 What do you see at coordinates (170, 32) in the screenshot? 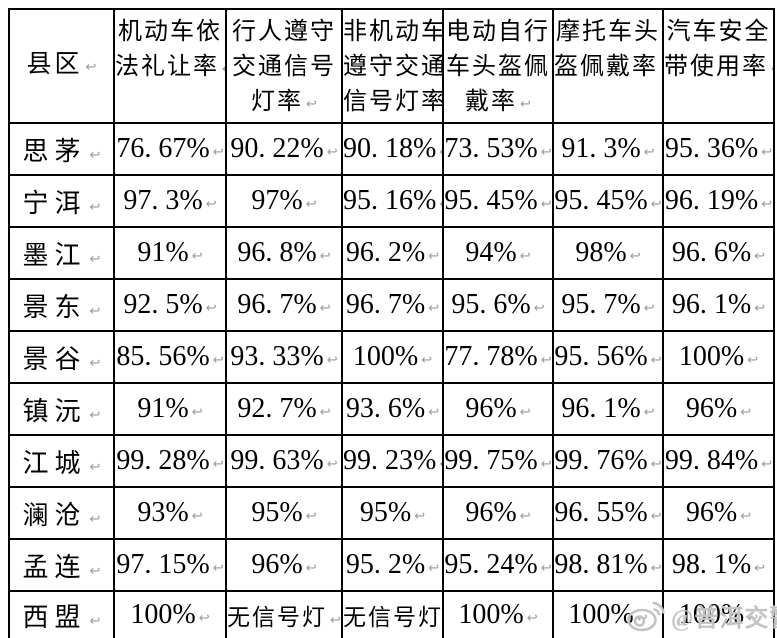
I see `header-line: 机动车依` at bounding box center [170, 32].